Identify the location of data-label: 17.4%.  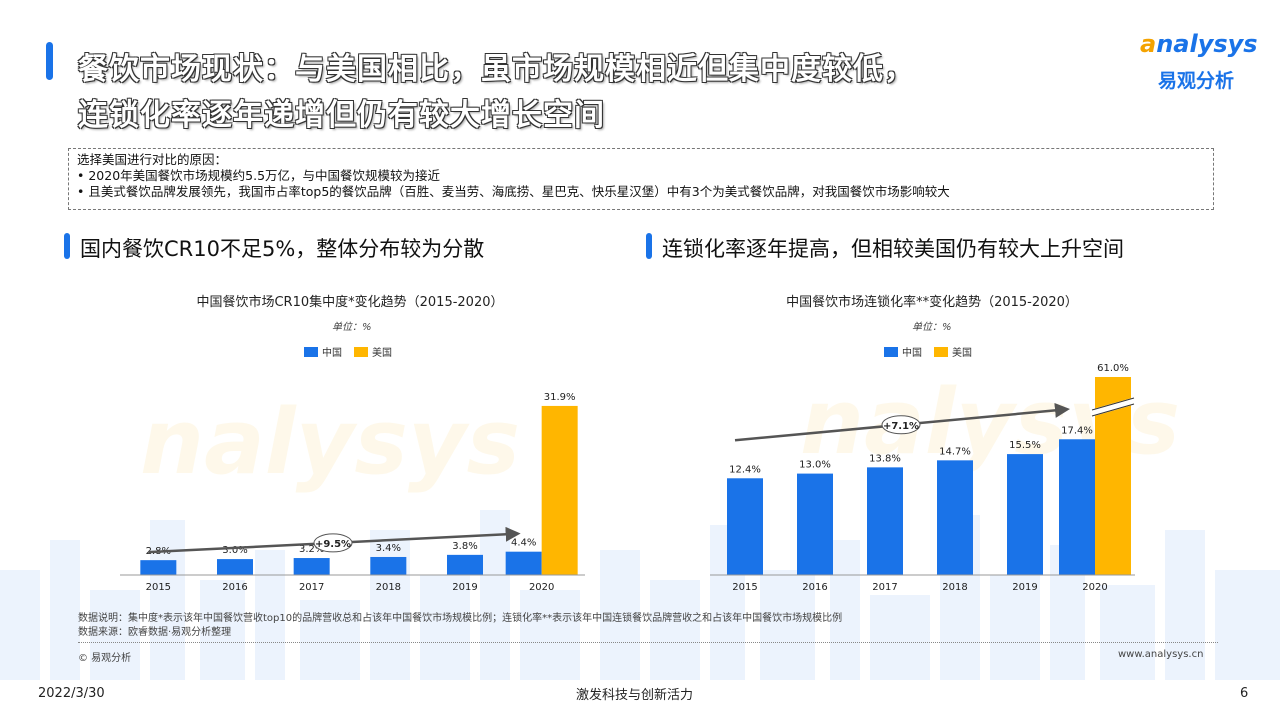
(1077, 430).